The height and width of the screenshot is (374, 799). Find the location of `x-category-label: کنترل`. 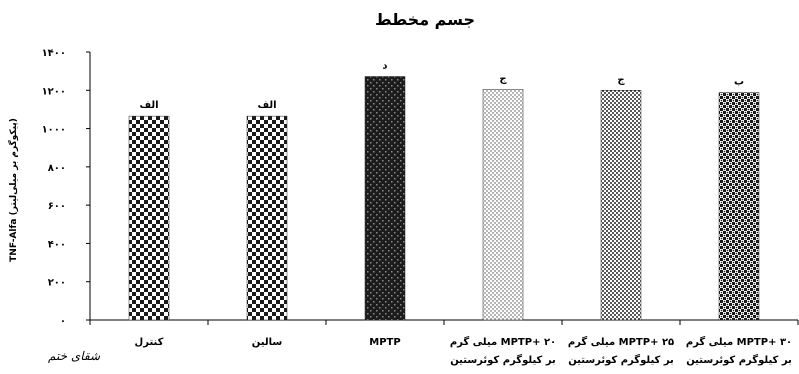

x-category-label: کنترل is located at coordinates (149, 342).